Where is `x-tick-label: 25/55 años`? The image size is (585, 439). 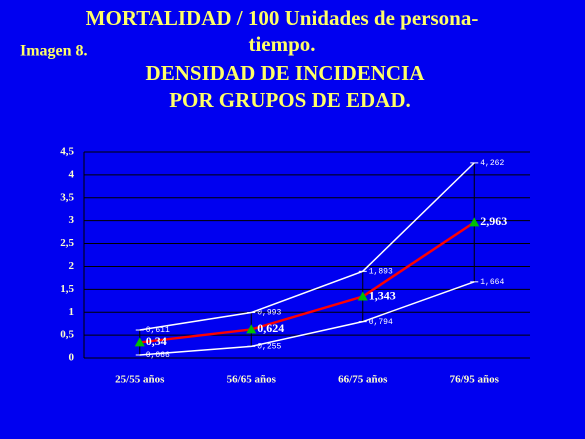
x-tick-label: 25/55 años is located at coordinates (140, 380).